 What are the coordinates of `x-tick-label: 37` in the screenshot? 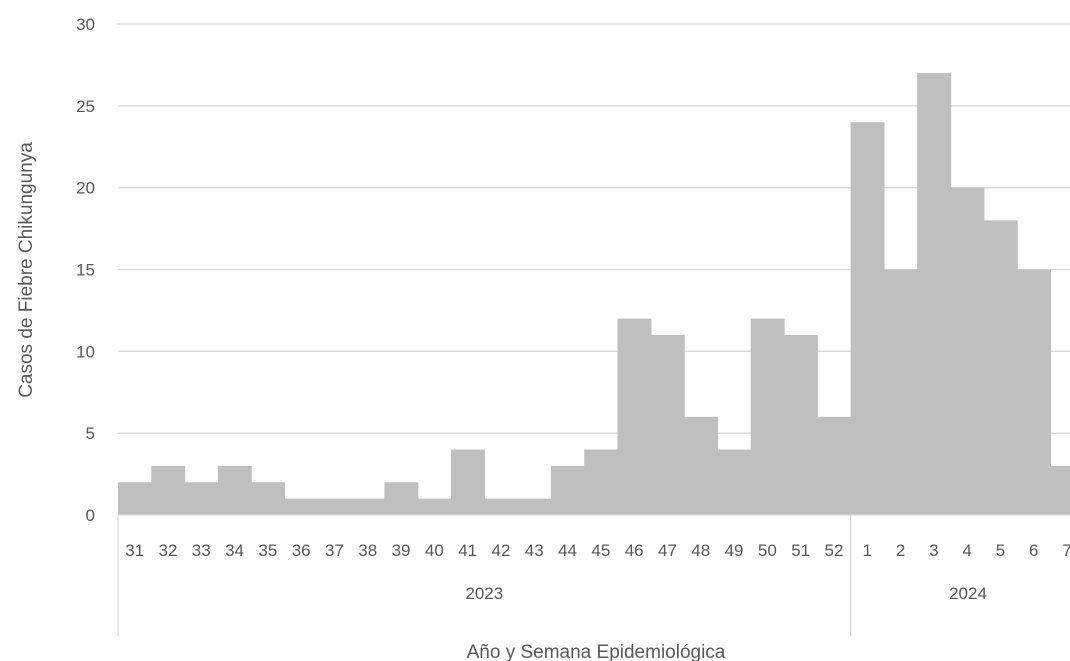 It's located at (334, 550).